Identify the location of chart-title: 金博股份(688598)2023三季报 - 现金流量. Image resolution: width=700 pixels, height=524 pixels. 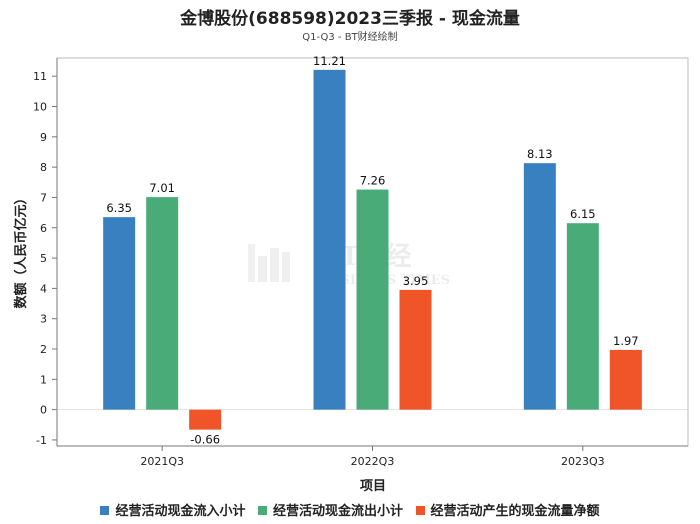
(350, 19).